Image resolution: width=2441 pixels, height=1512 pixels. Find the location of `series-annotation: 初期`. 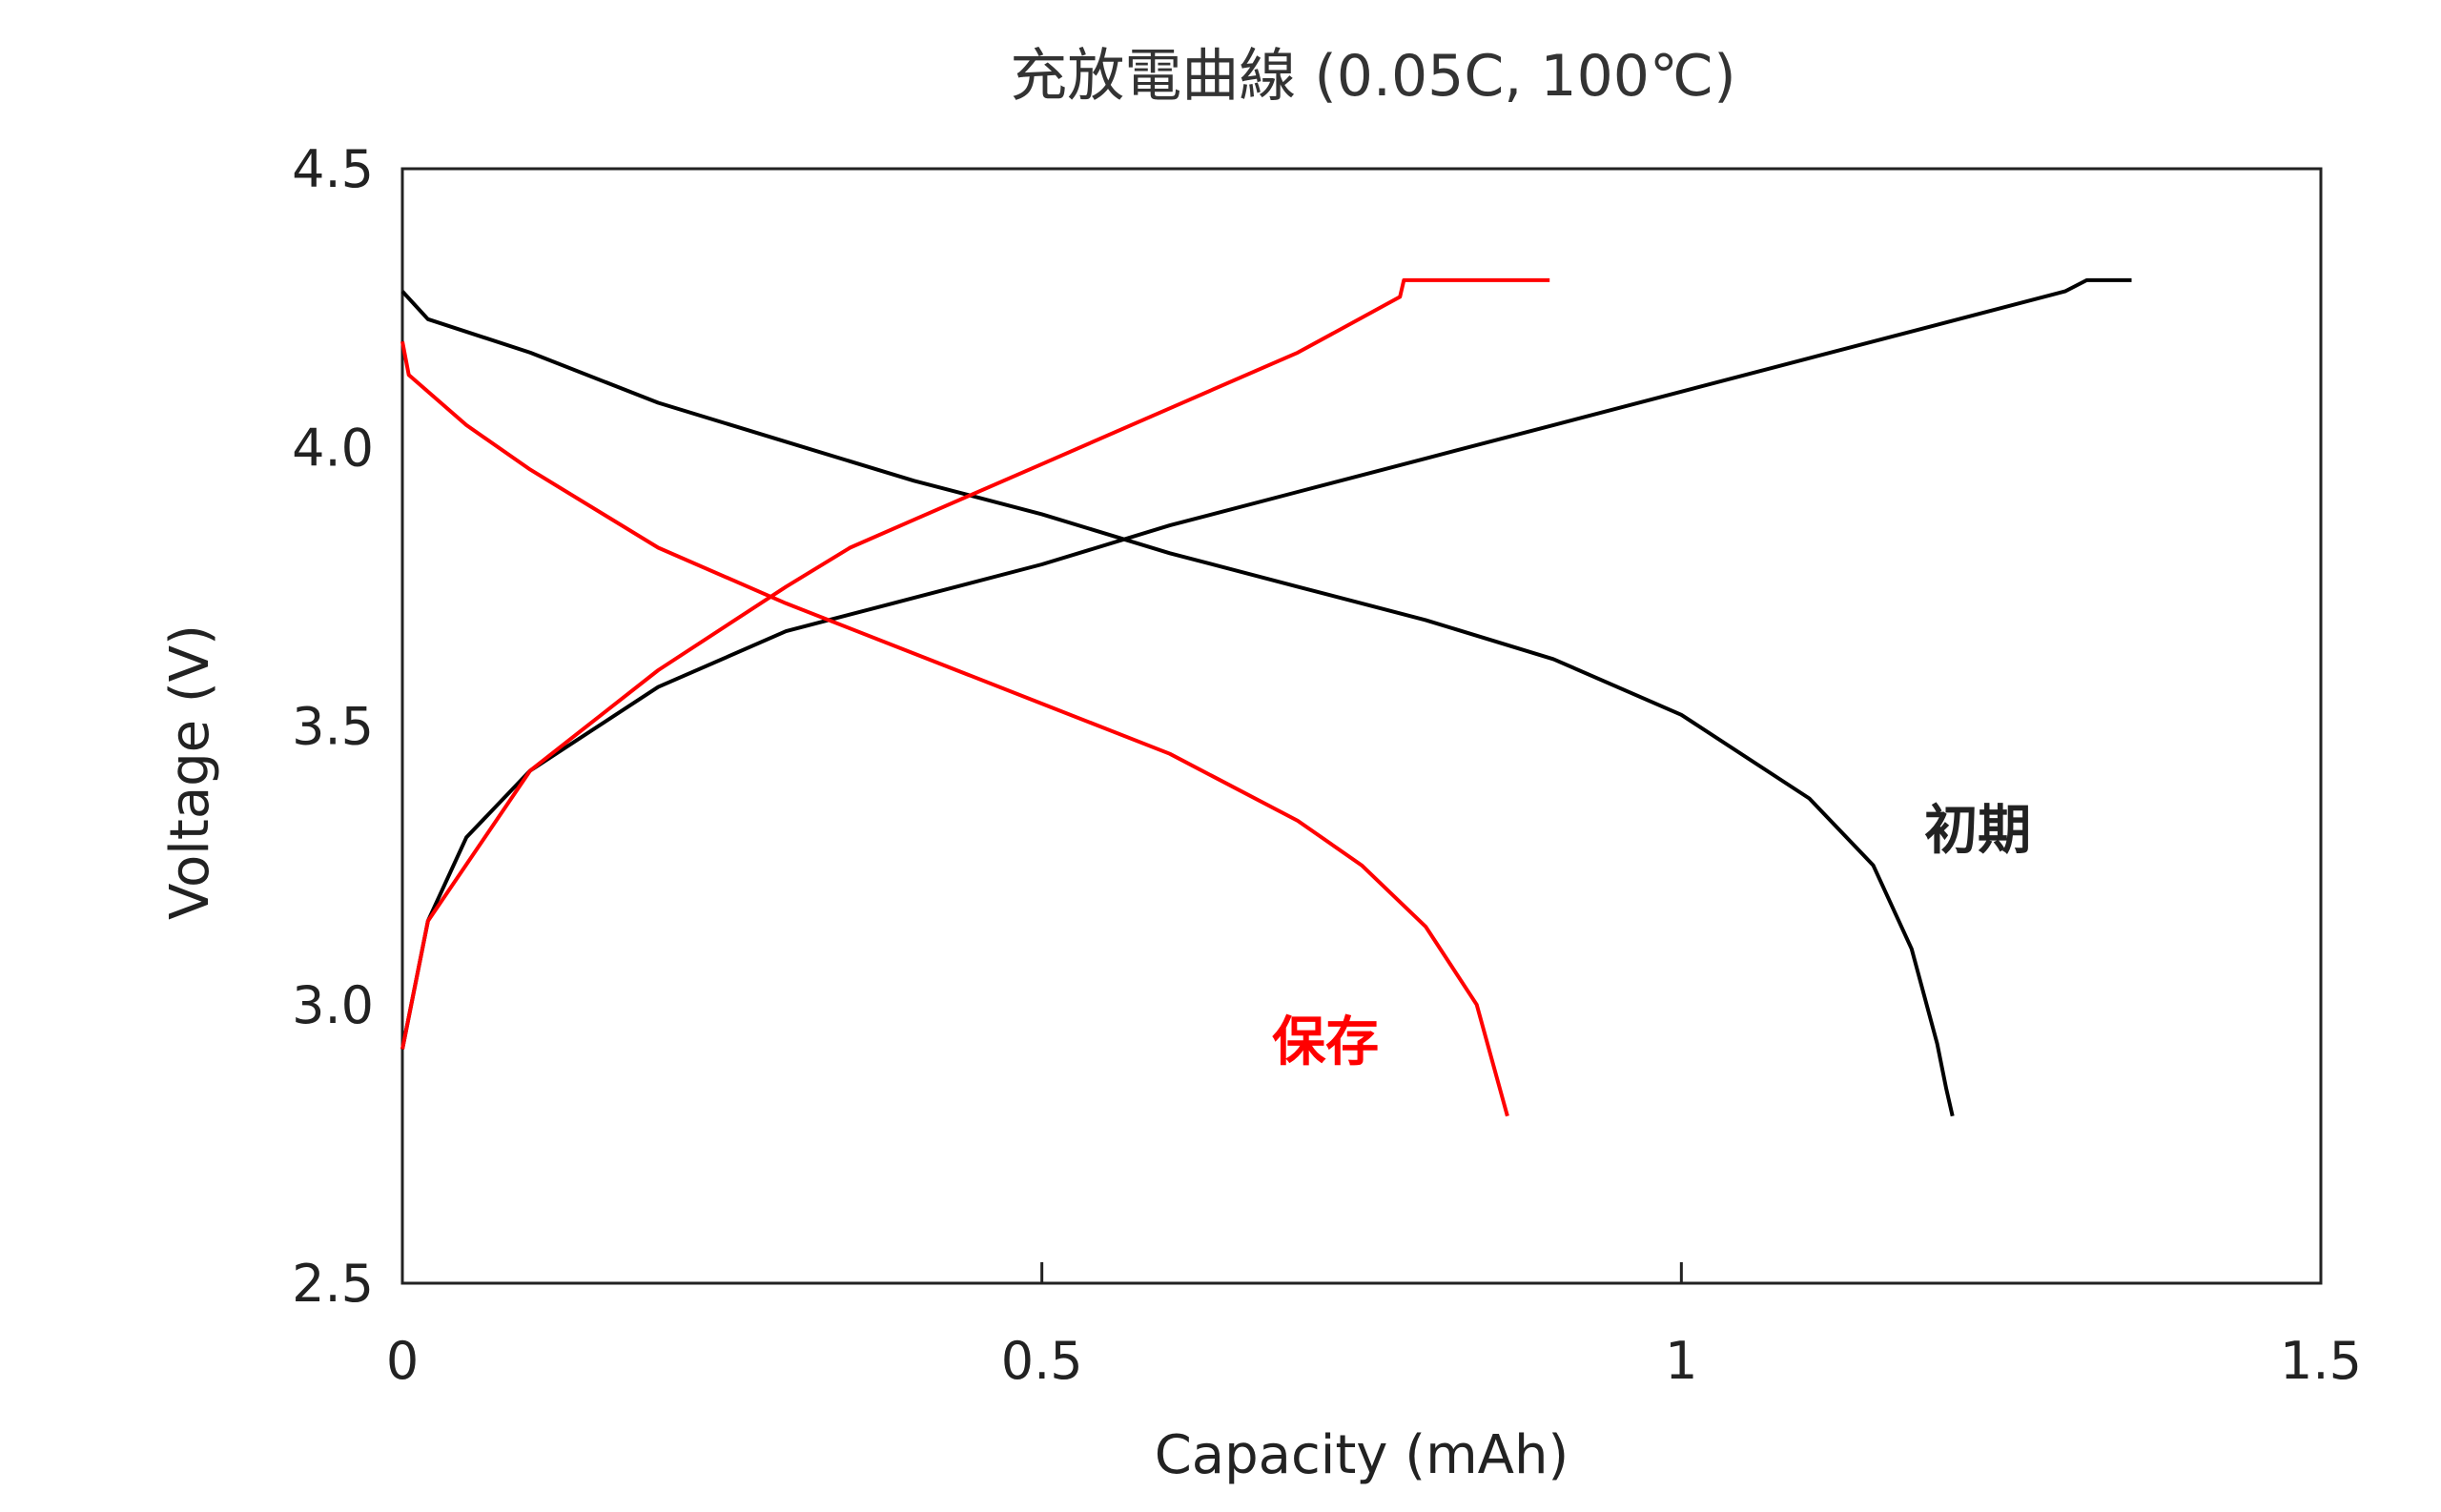

series-annotation: 初期 is located at coordinates (1977, 831).